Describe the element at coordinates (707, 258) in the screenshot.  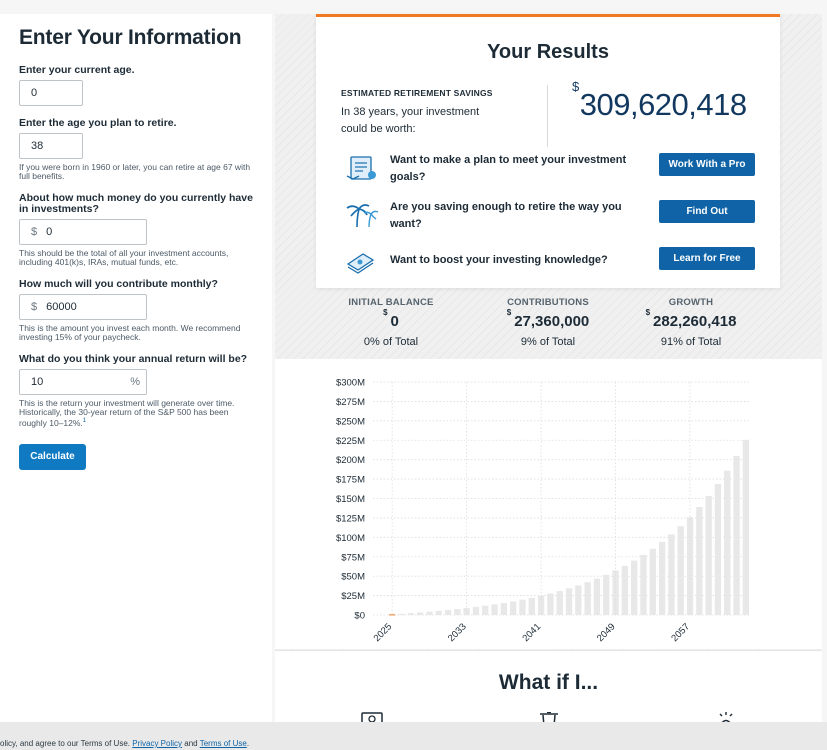
I see `learn-for-free-button: Learn for Free` at that location.